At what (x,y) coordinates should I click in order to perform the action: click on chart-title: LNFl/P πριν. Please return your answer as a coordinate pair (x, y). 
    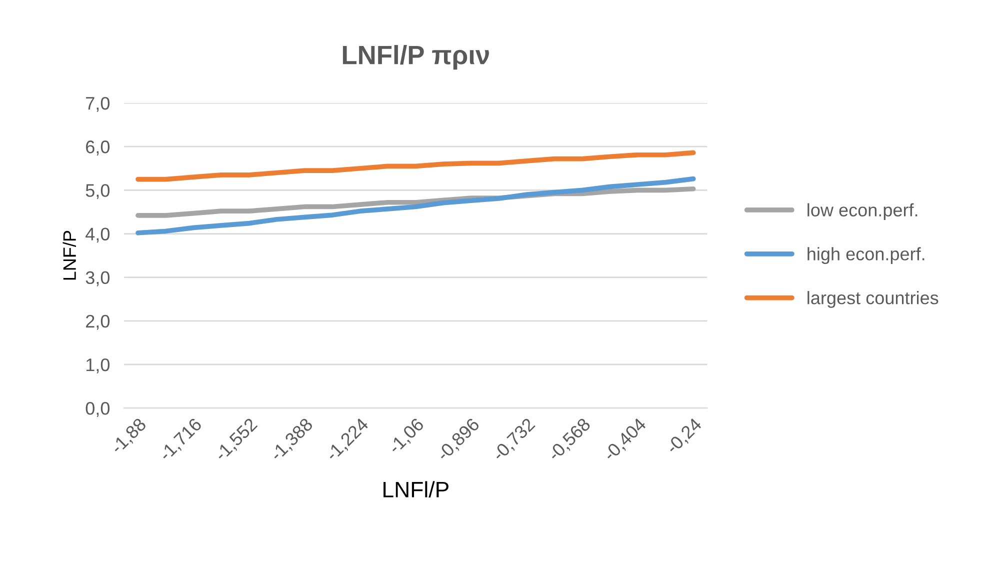
    Looking at the image, I should click on (415, 57).